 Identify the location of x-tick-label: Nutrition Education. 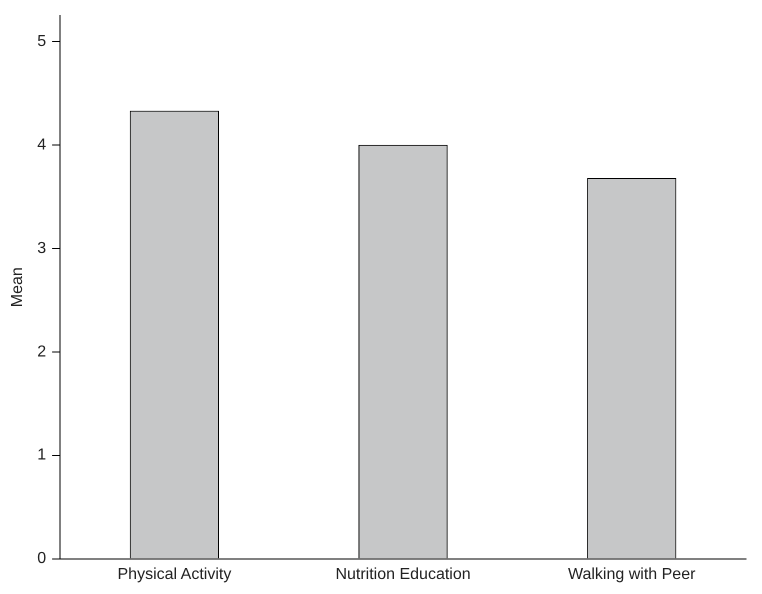
(403, 574).